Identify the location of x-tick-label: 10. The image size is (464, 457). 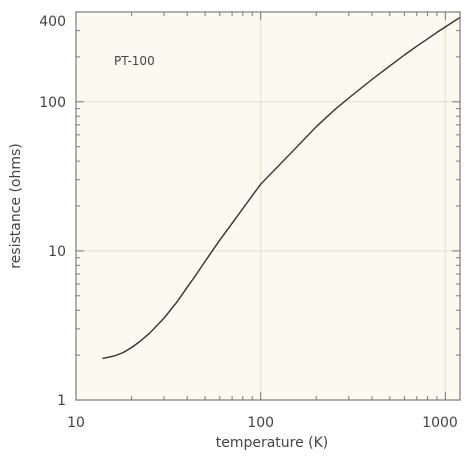
(76, 423).